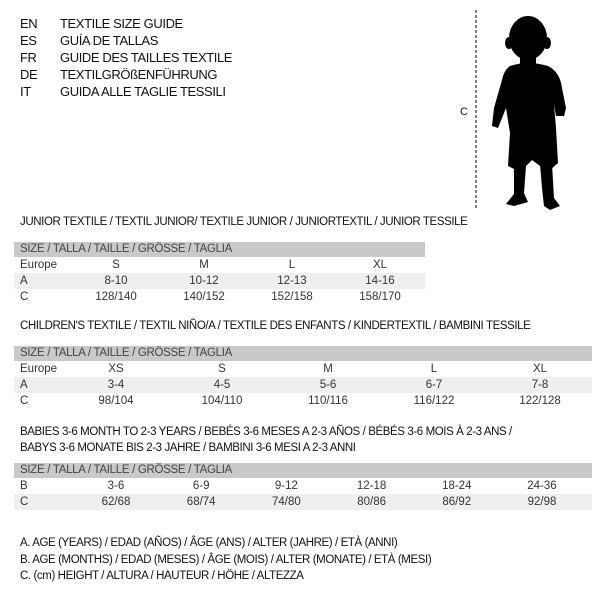 The image size is (600, 600). Describe the element at coordinates (380, 281) in the screenshot. I see `table-cell: 14-16` at that location.